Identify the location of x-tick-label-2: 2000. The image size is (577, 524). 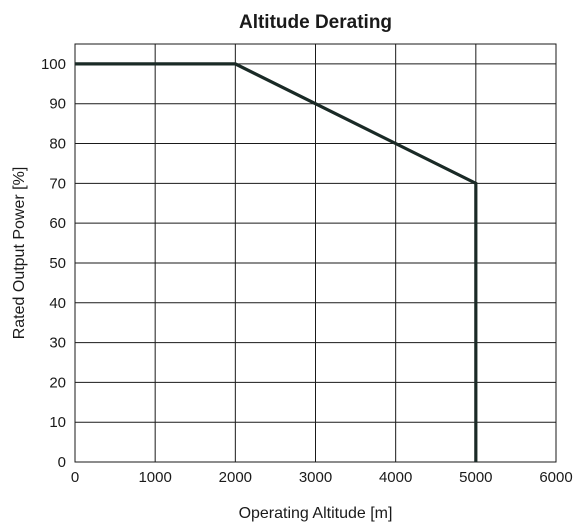
(235, 477).